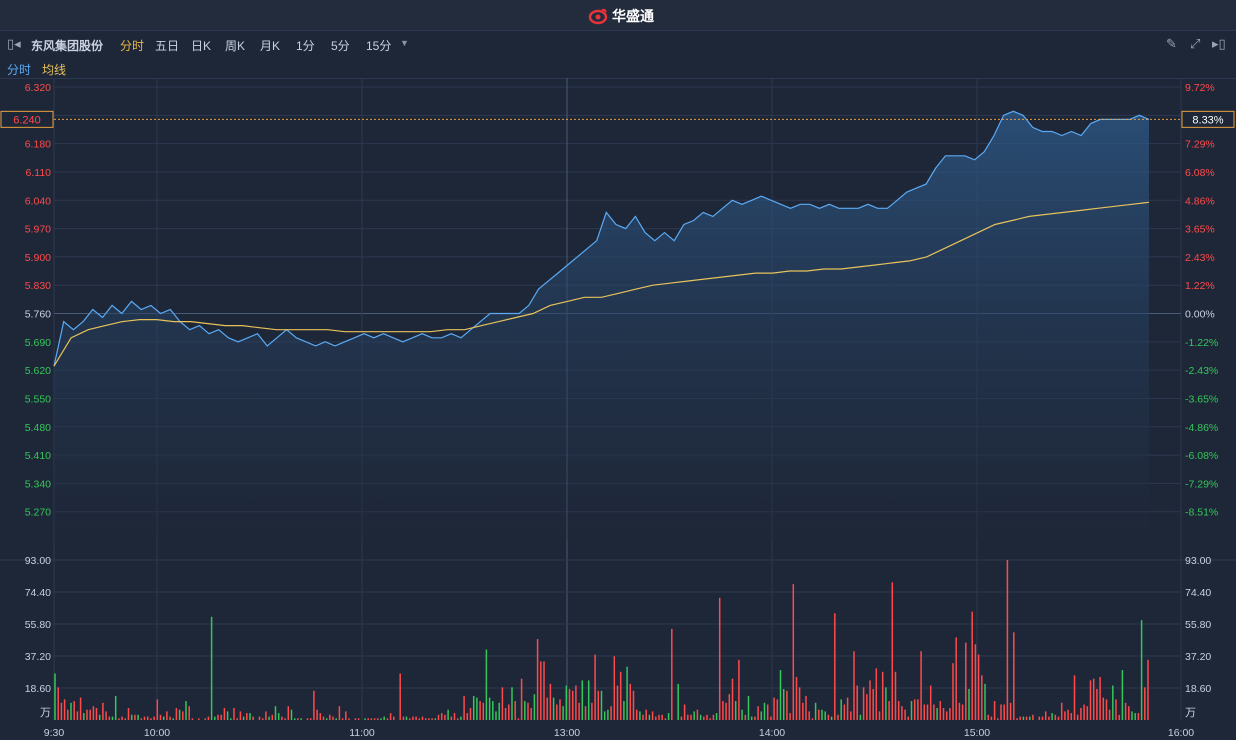  I want to click on price-tick-label: 5.620, so click(38, 371).